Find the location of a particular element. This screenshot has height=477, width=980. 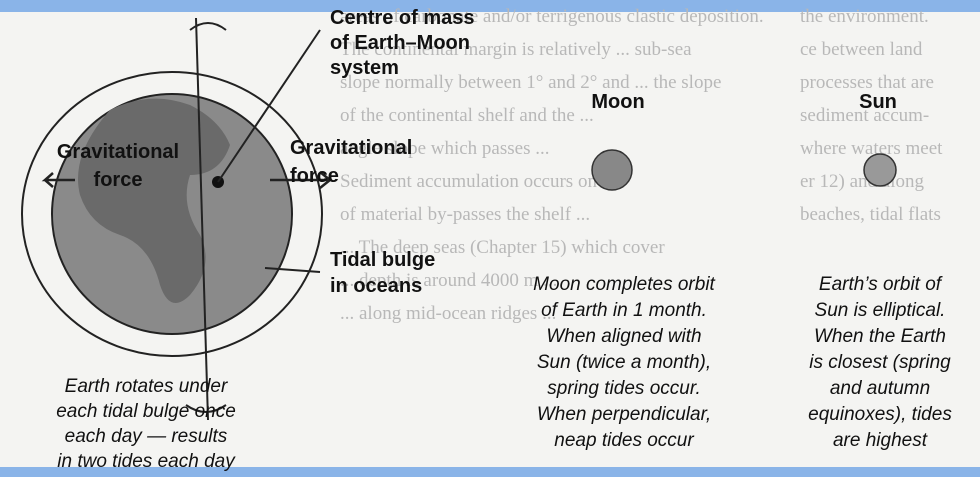

sun is located at coordinates (880, 170).